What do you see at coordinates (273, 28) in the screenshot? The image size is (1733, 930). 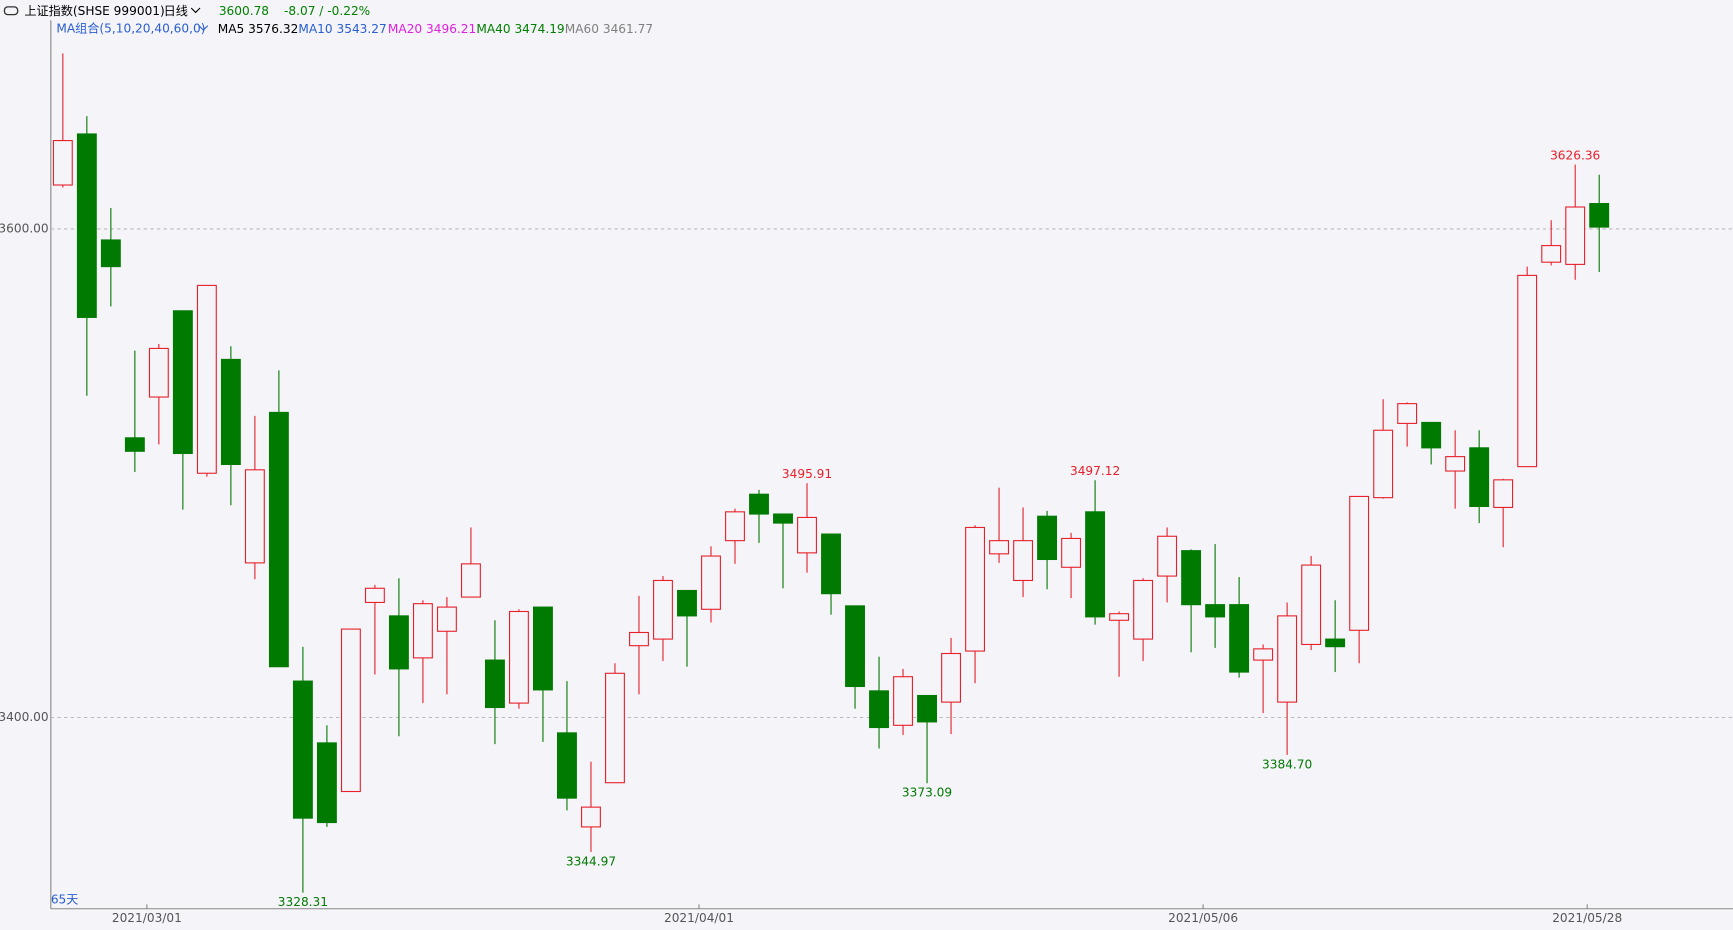 I see `ma-value: 3576.32` at bounding box center [273, 28].